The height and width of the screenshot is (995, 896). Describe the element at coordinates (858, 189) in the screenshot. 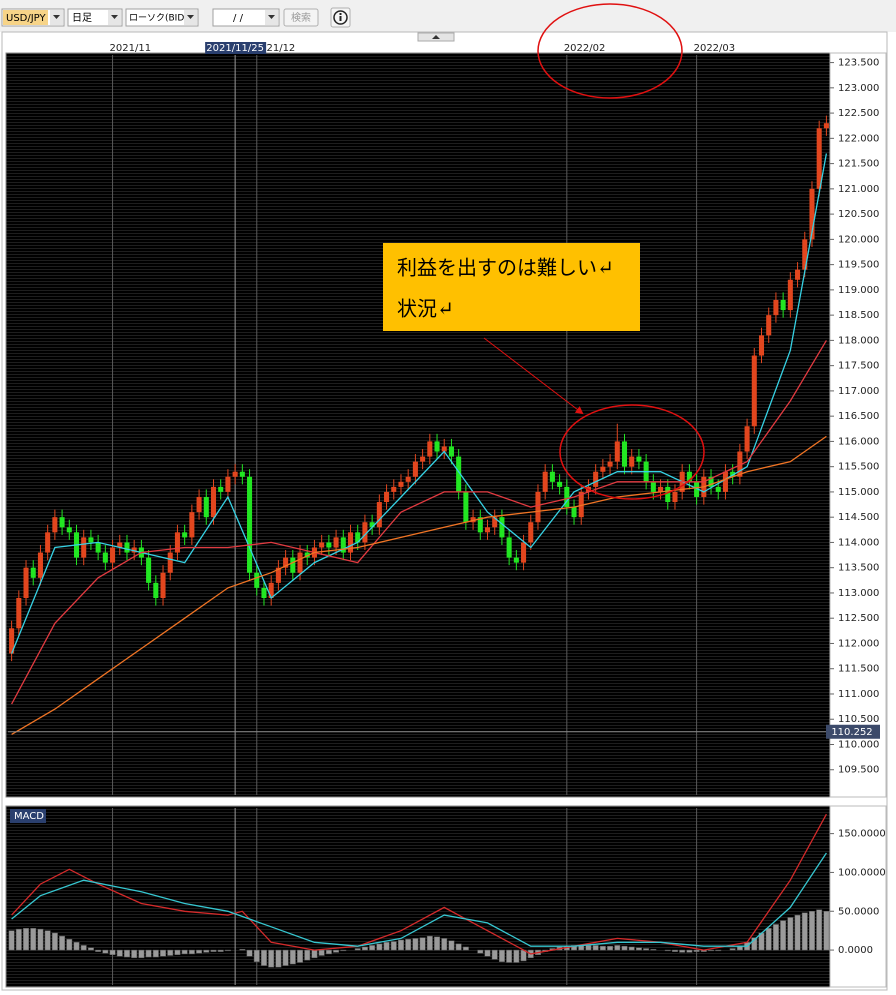

I see `y-tick-label: 121.000` at that location.